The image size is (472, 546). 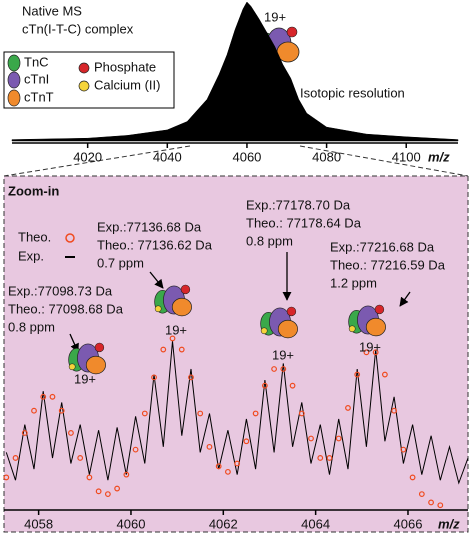 I want to click on mass-annotation: Exp.:77136.68 Da, so click(x=149, y=226).